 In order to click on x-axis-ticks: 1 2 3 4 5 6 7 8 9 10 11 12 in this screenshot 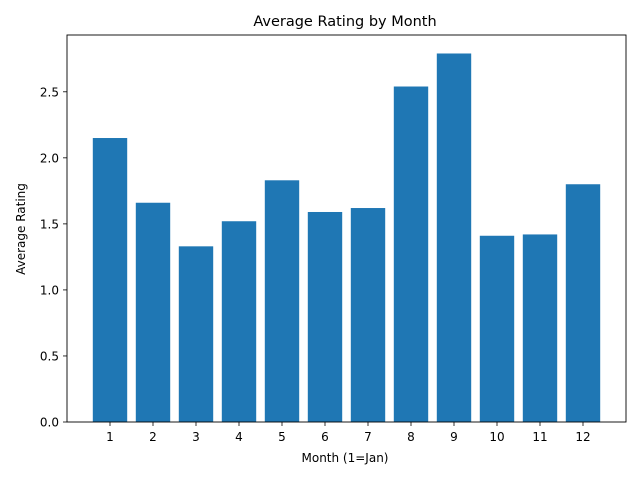, I will do `click(348, 433)`.